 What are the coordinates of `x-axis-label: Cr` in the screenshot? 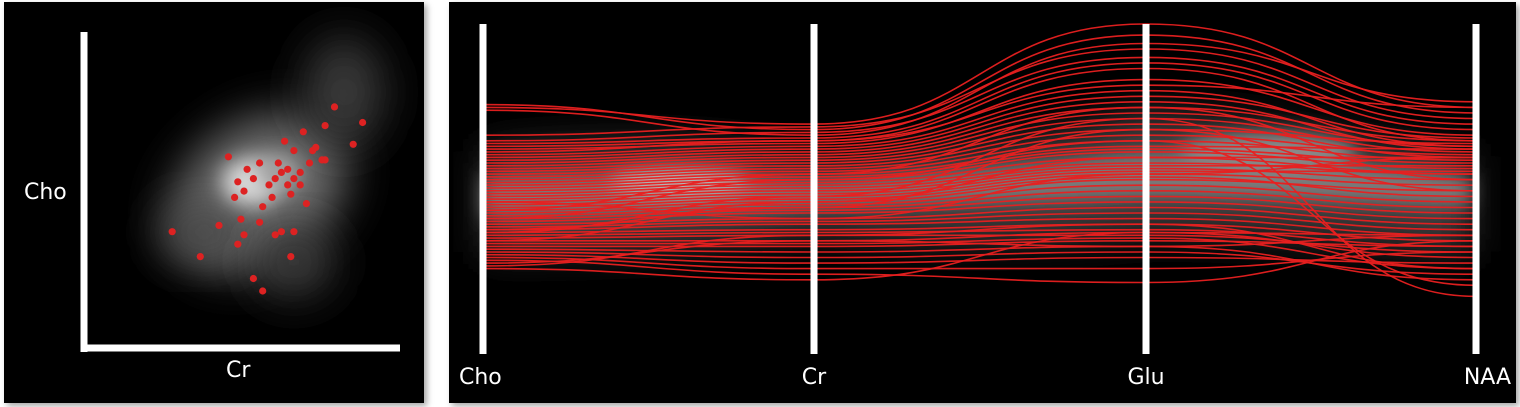 It's located at (238, 370).